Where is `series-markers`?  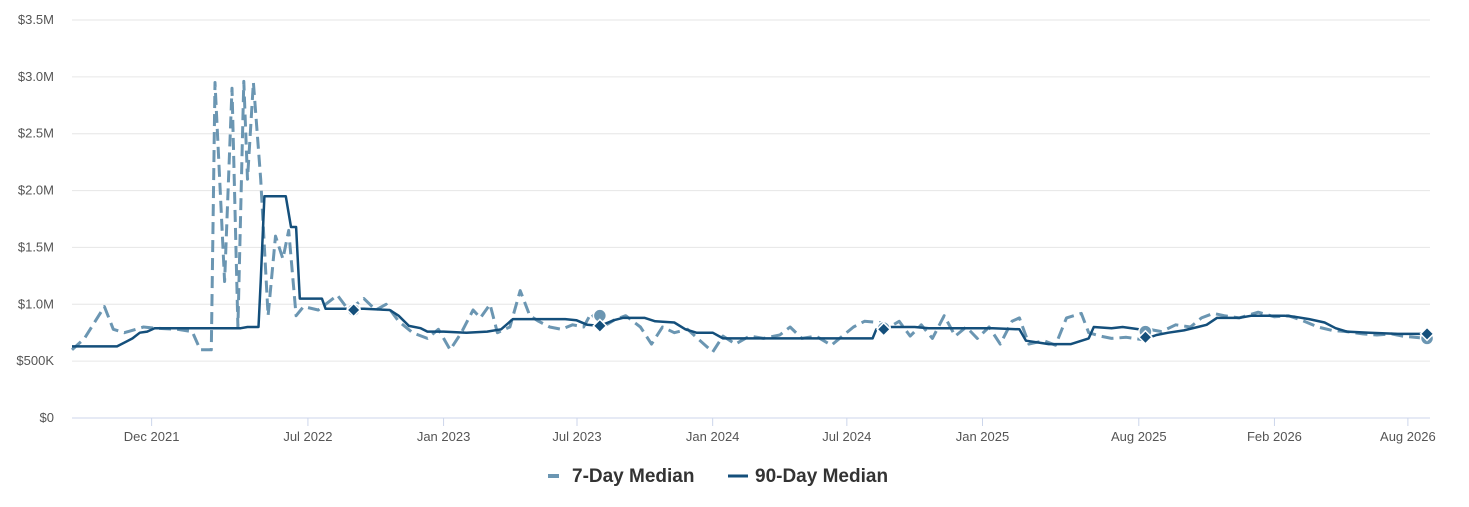 series-markers is located at coordinates (890, 324).